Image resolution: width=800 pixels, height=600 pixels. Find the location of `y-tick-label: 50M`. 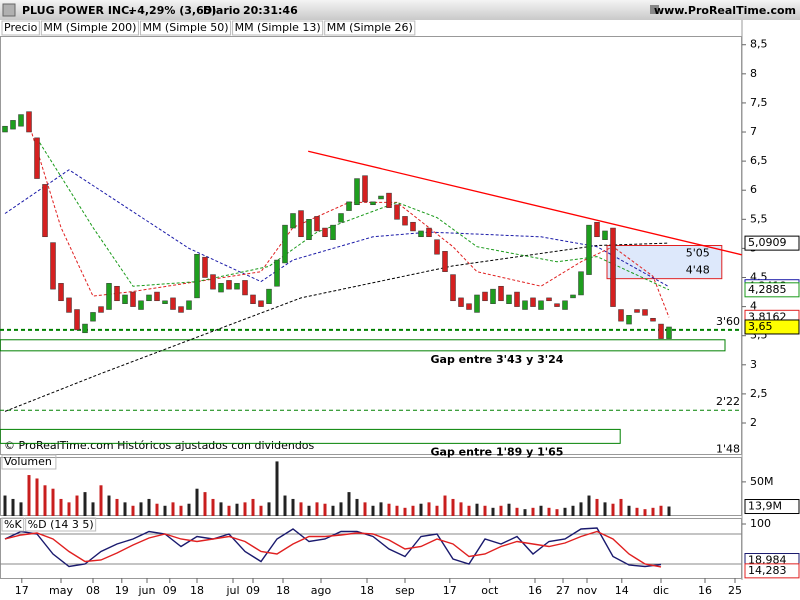

y-tick-label: 50M is located at coordinates (762, 481).